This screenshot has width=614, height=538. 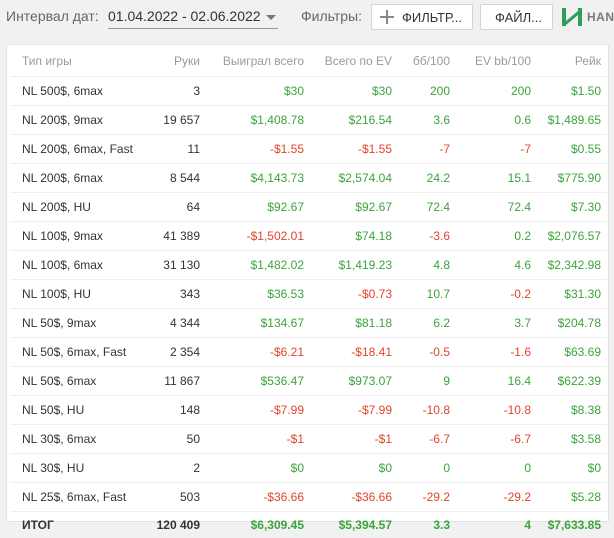 I want to click on ev-bb100-cell: 0.2, so click(x=496, y=236).